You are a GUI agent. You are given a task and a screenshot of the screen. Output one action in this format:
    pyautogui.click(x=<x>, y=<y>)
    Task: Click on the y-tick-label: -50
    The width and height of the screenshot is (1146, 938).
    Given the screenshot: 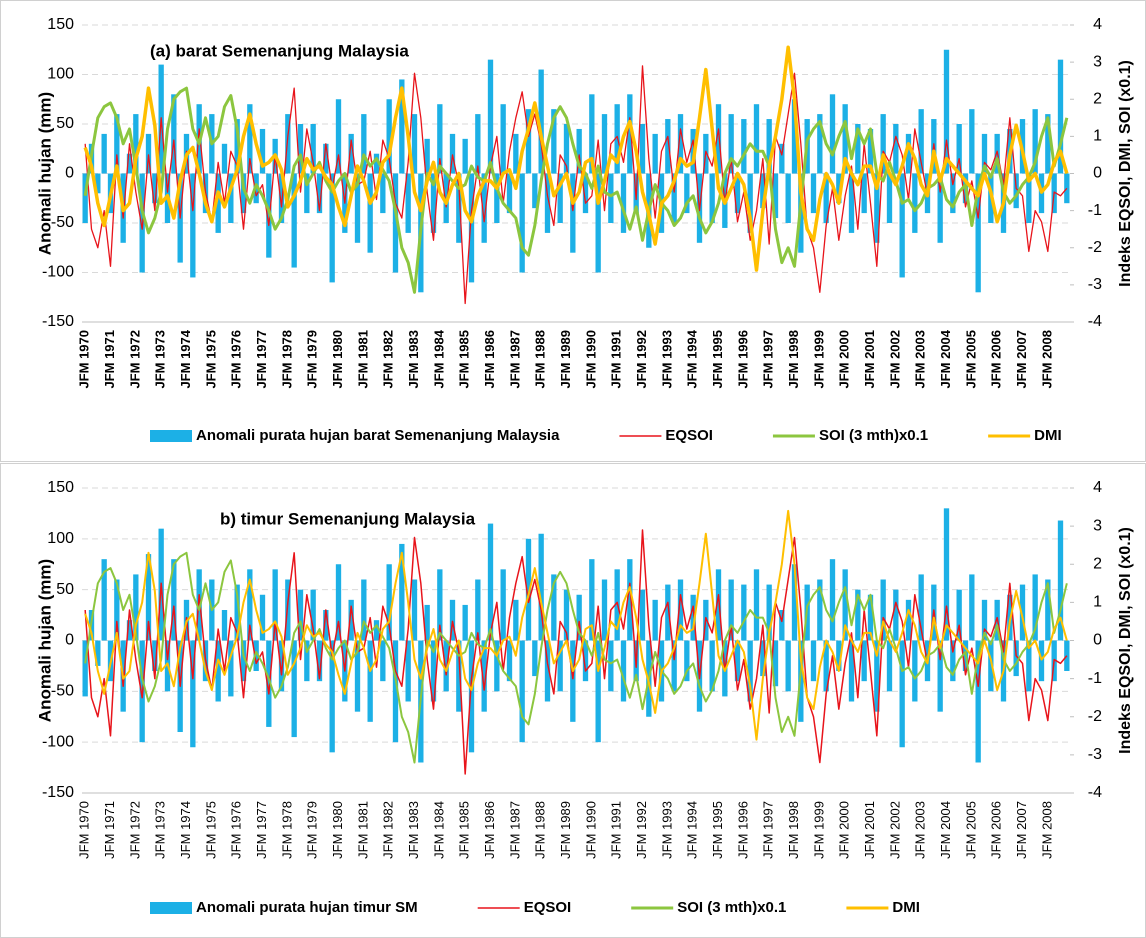 What is the action you would take?
    pyautogui.click(x=62, y=222)
    